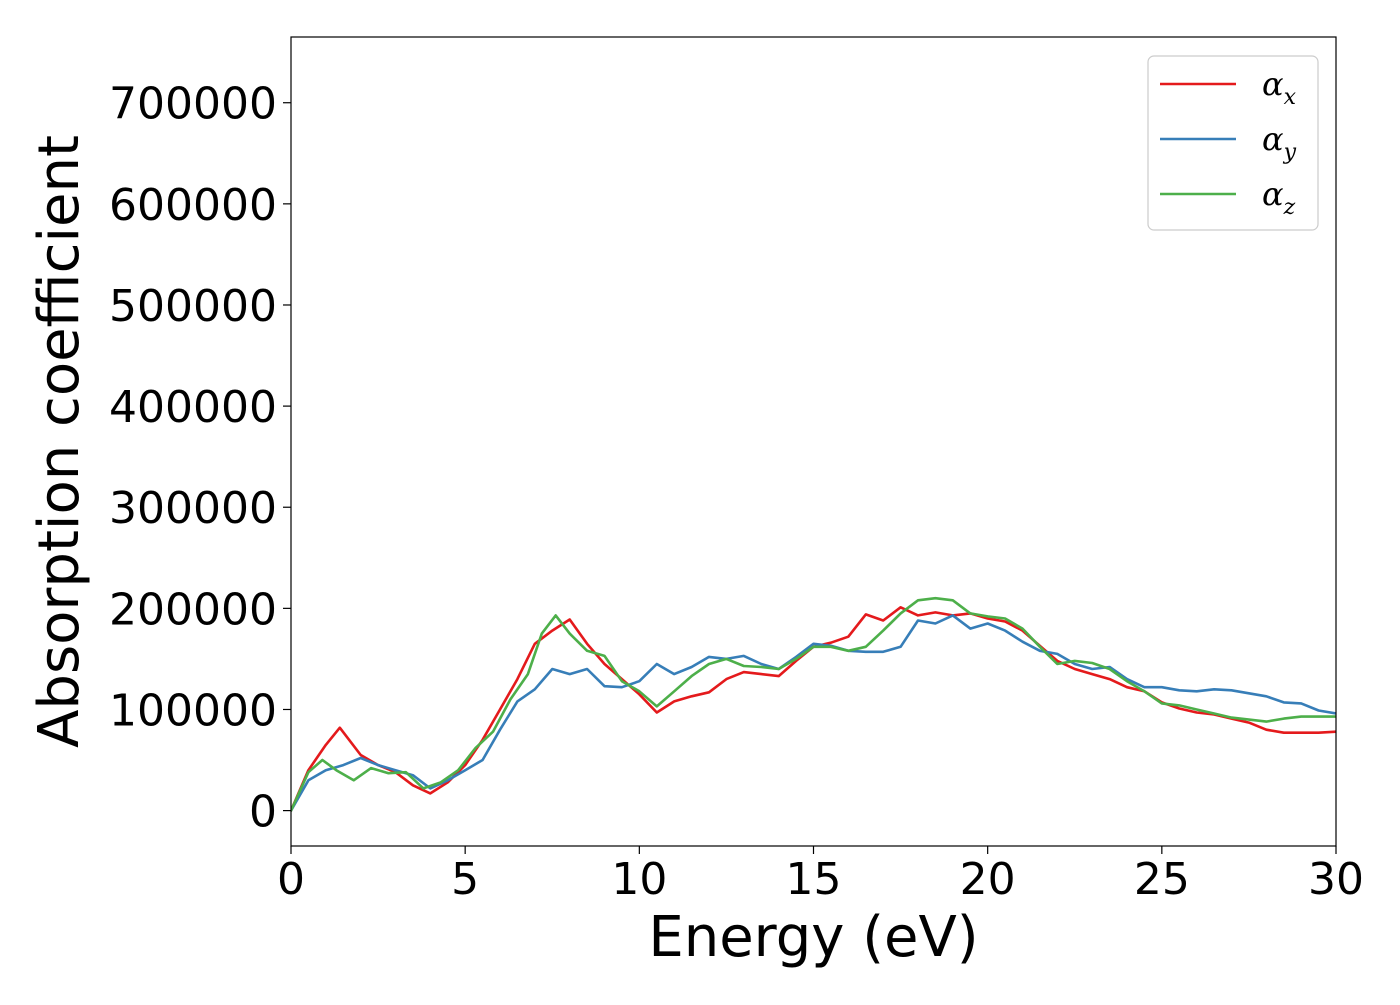  Describe the element at coordinates (813, 937) in the screenshot. I see `x-axis-title: Energy (eV)` at that location.